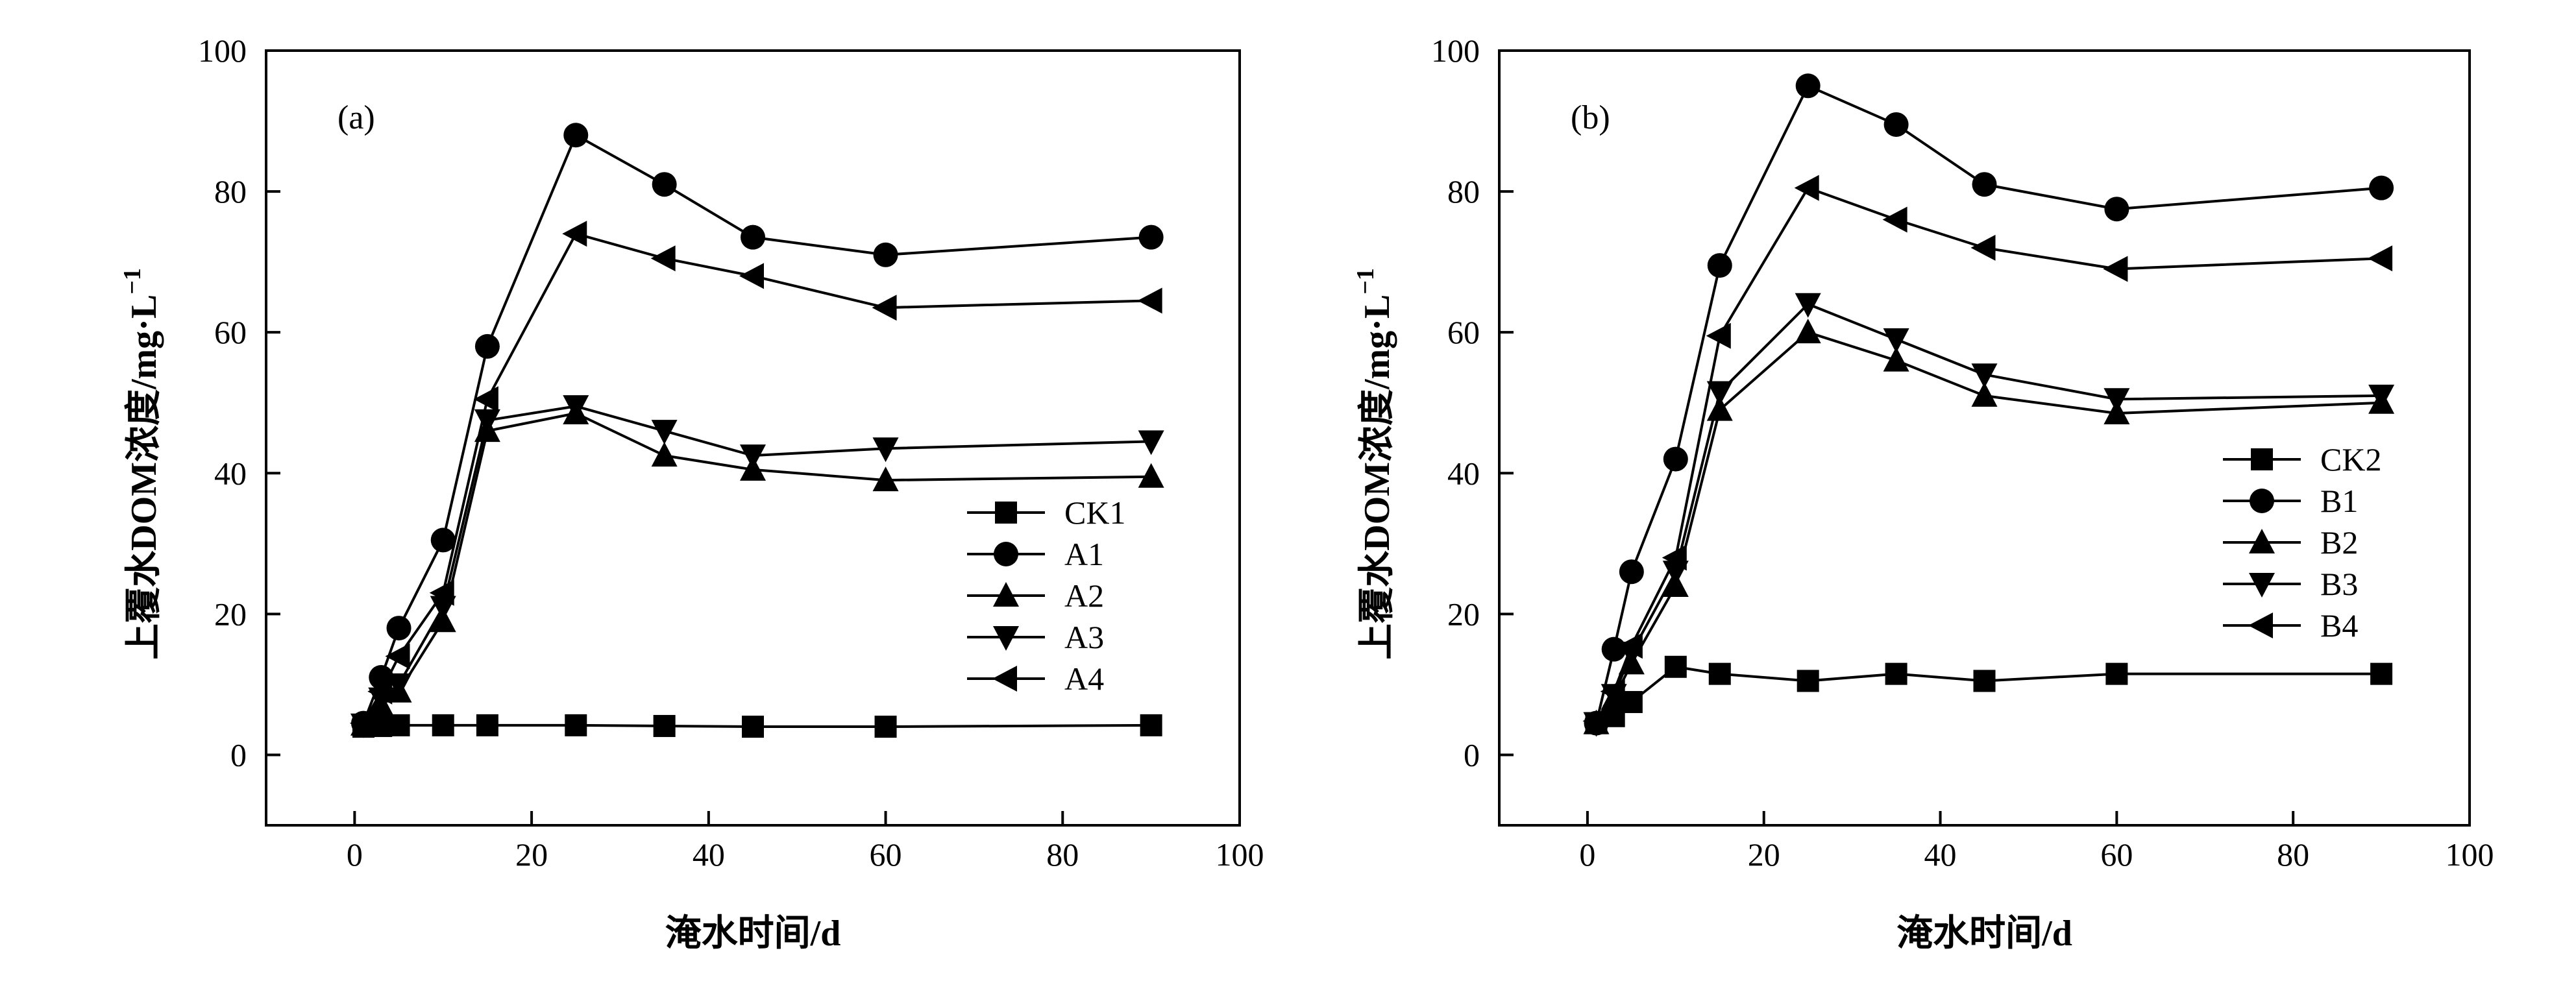  I want to click on y-tick-label: 60, so click(1463, 332).